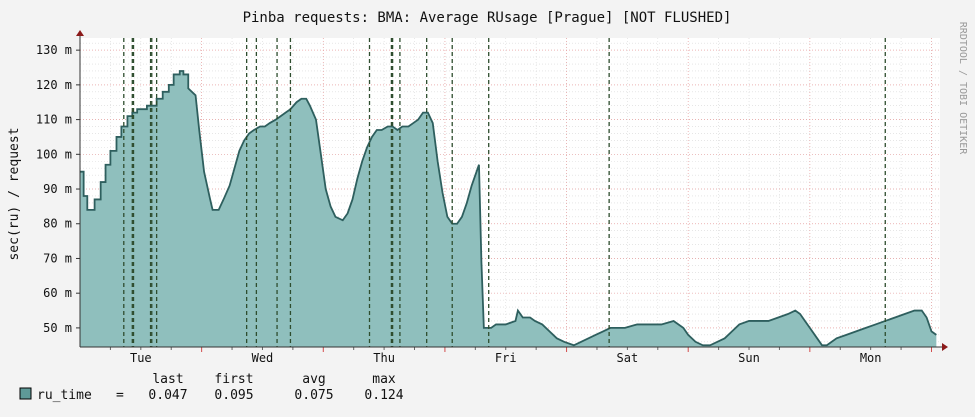 The width and height of the screenshot is (975, 417). I want to click on legend-swatch-ru-time, so click(25, 393).